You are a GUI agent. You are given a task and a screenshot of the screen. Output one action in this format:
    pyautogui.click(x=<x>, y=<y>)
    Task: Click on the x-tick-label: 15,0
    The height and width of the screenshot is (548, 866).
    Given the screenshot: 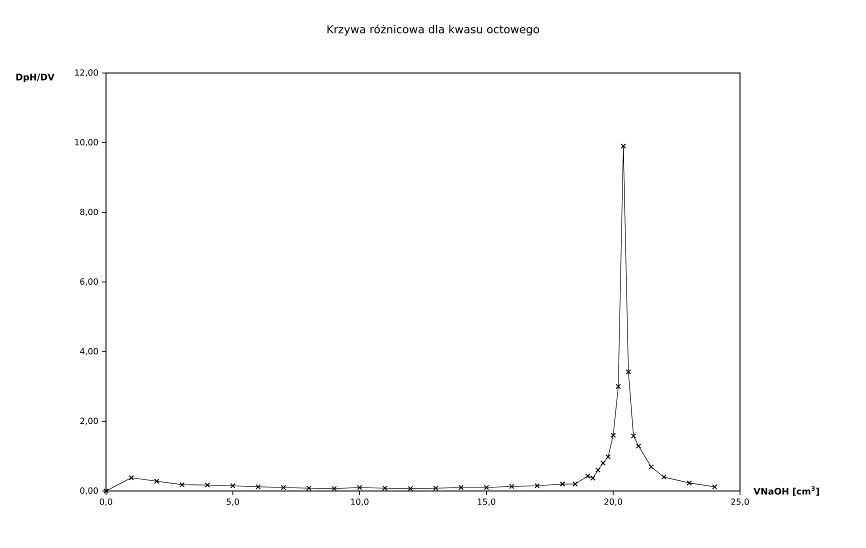 What is the action you would take?
    pyautogui.click(x=487, y=502)
    